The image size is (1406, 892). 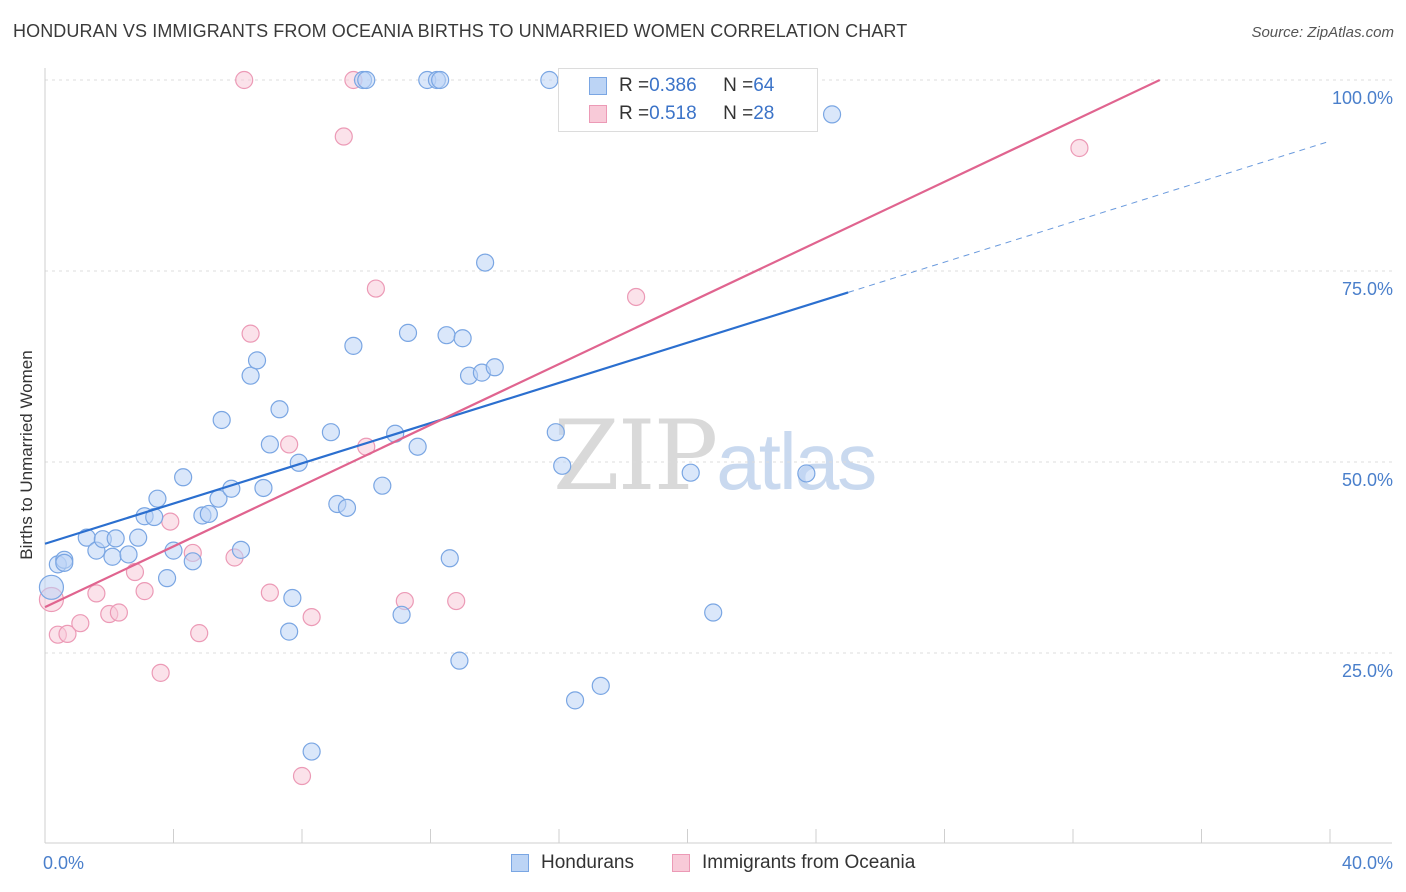 What do you see at coordinates (1367, 671) in the screenshot?
I see `y-tick-label: 25.0%` at bounding box center [1367, 671].